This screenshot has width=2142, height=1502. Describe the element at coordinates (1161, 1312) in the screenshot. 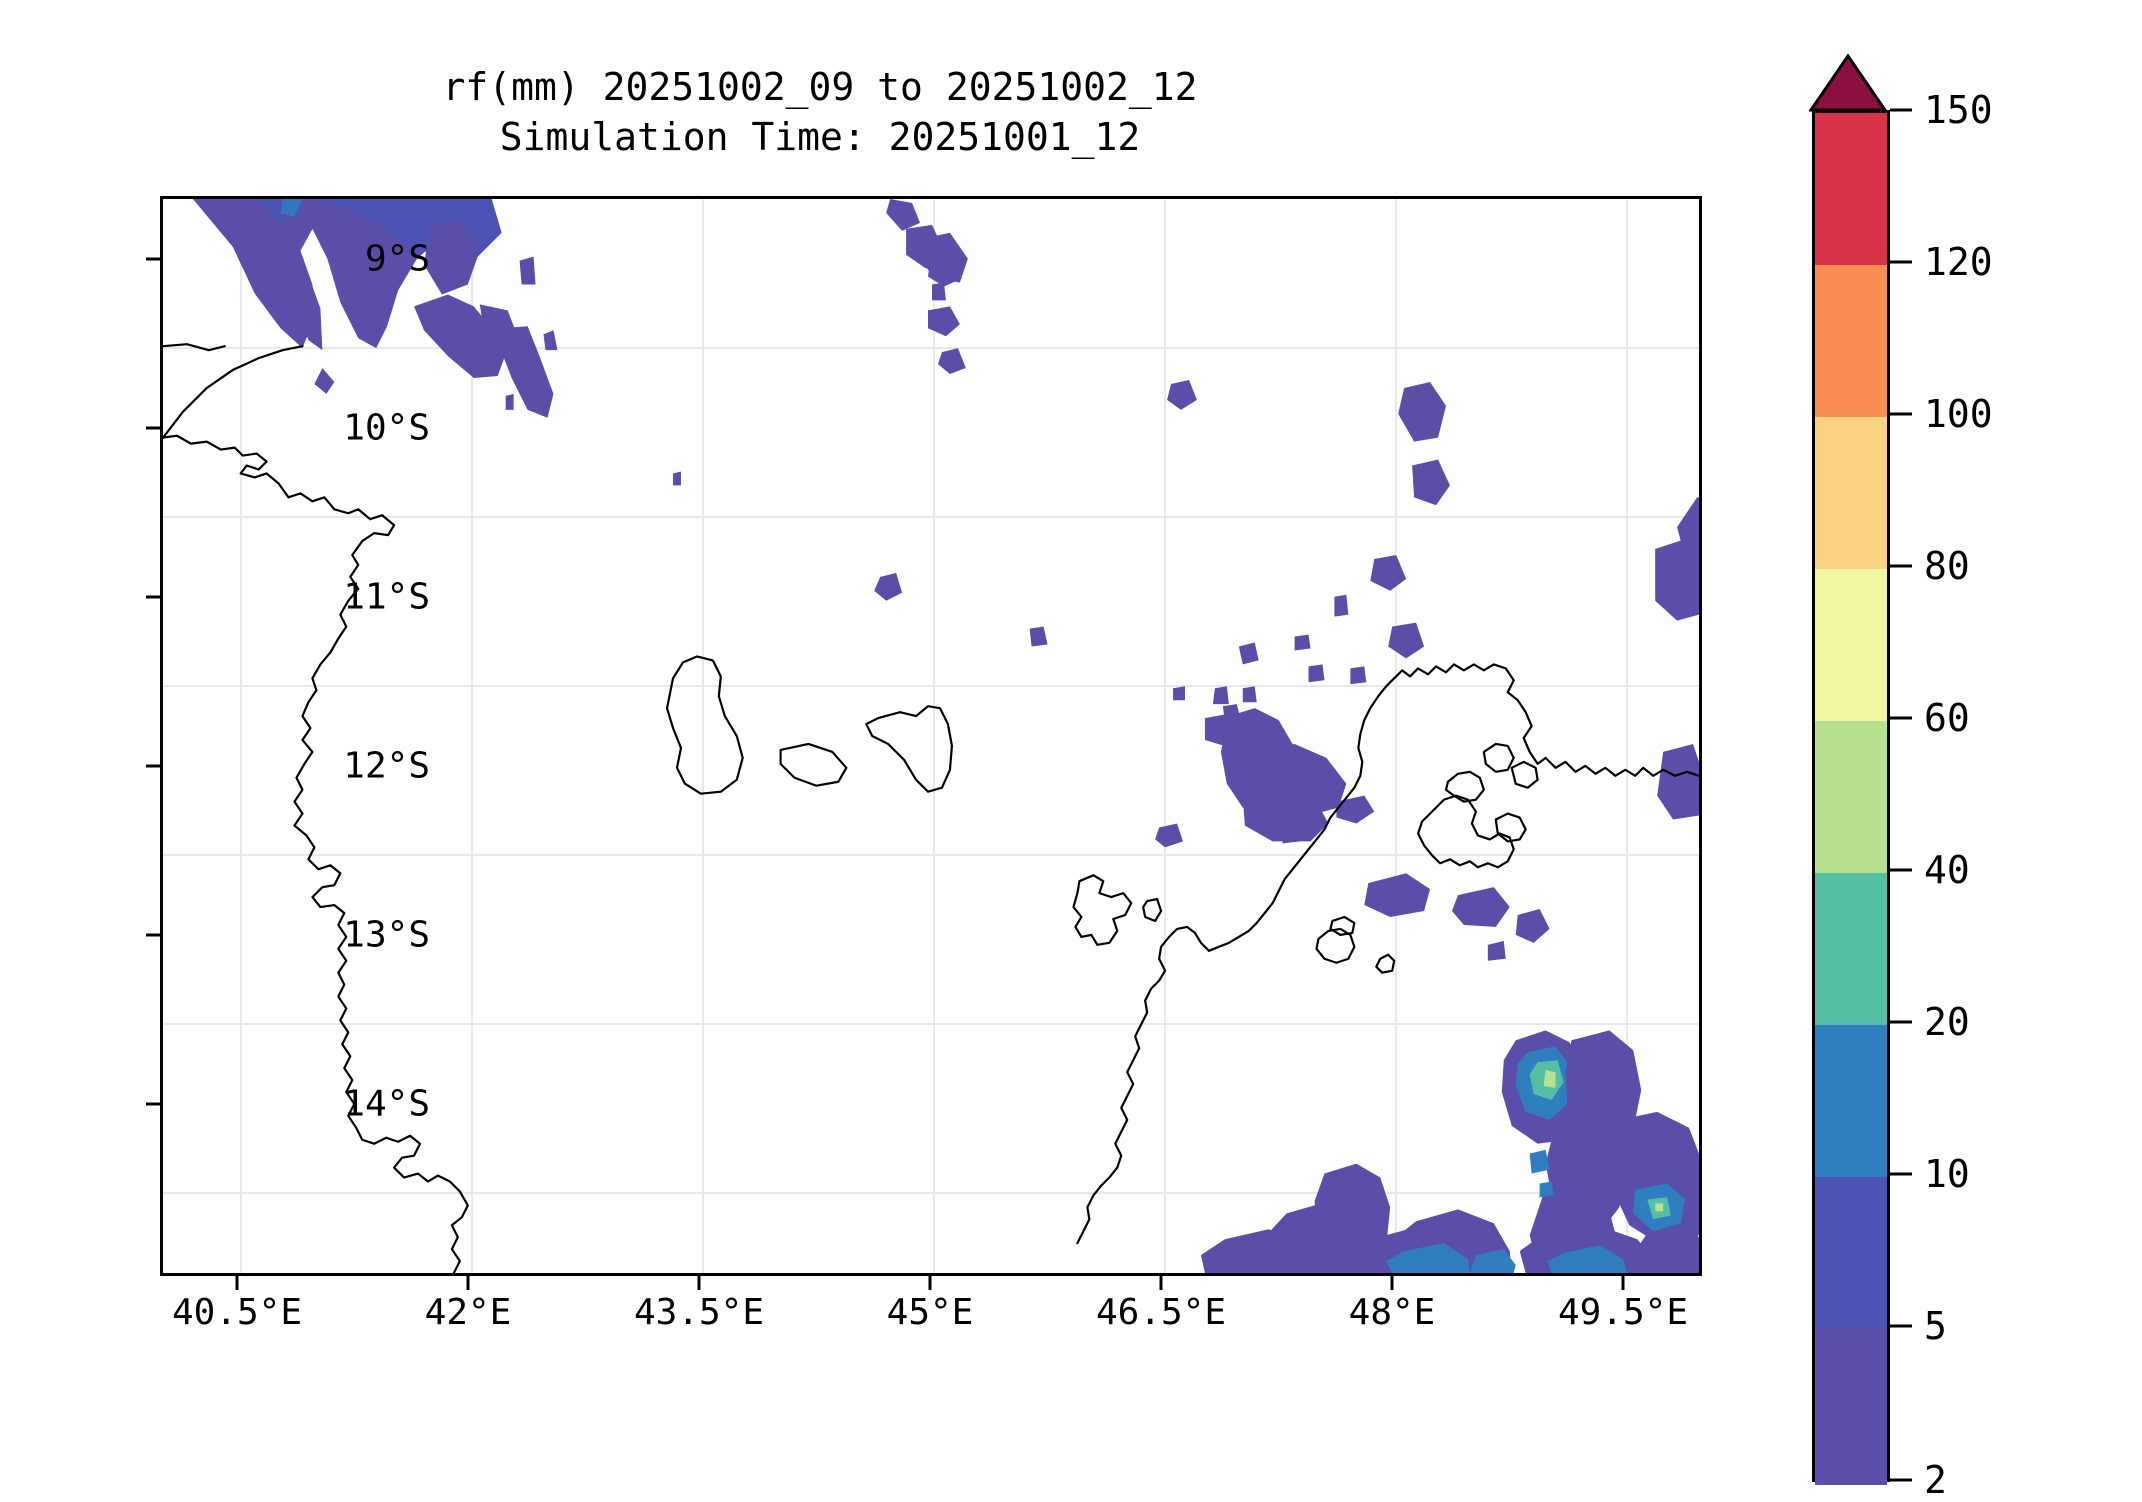

I see `xtick-label-465e: 46.5°E` at that location.